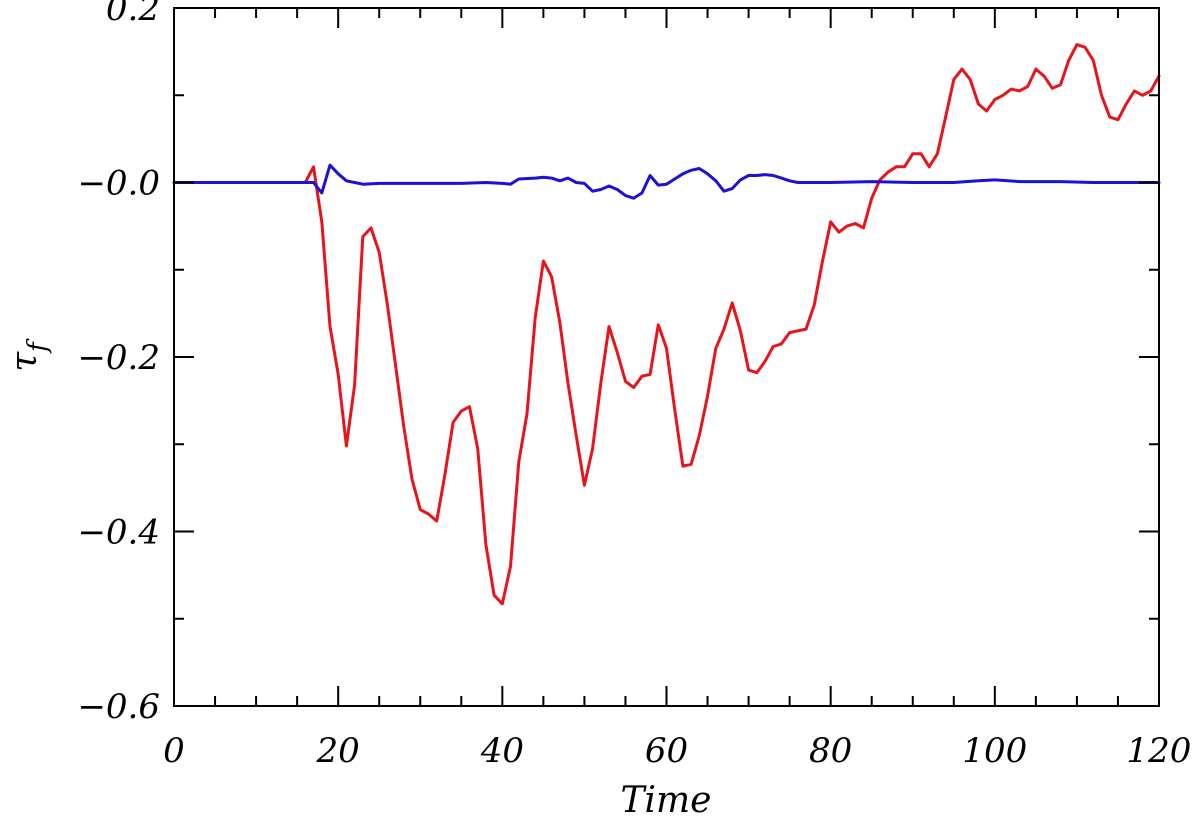 The image size is (1200, 818). What do you see at coordinates (38, 346) in the screenshot?
I see `y-axis-label-subscript: f` at bounding box center [38, 346].